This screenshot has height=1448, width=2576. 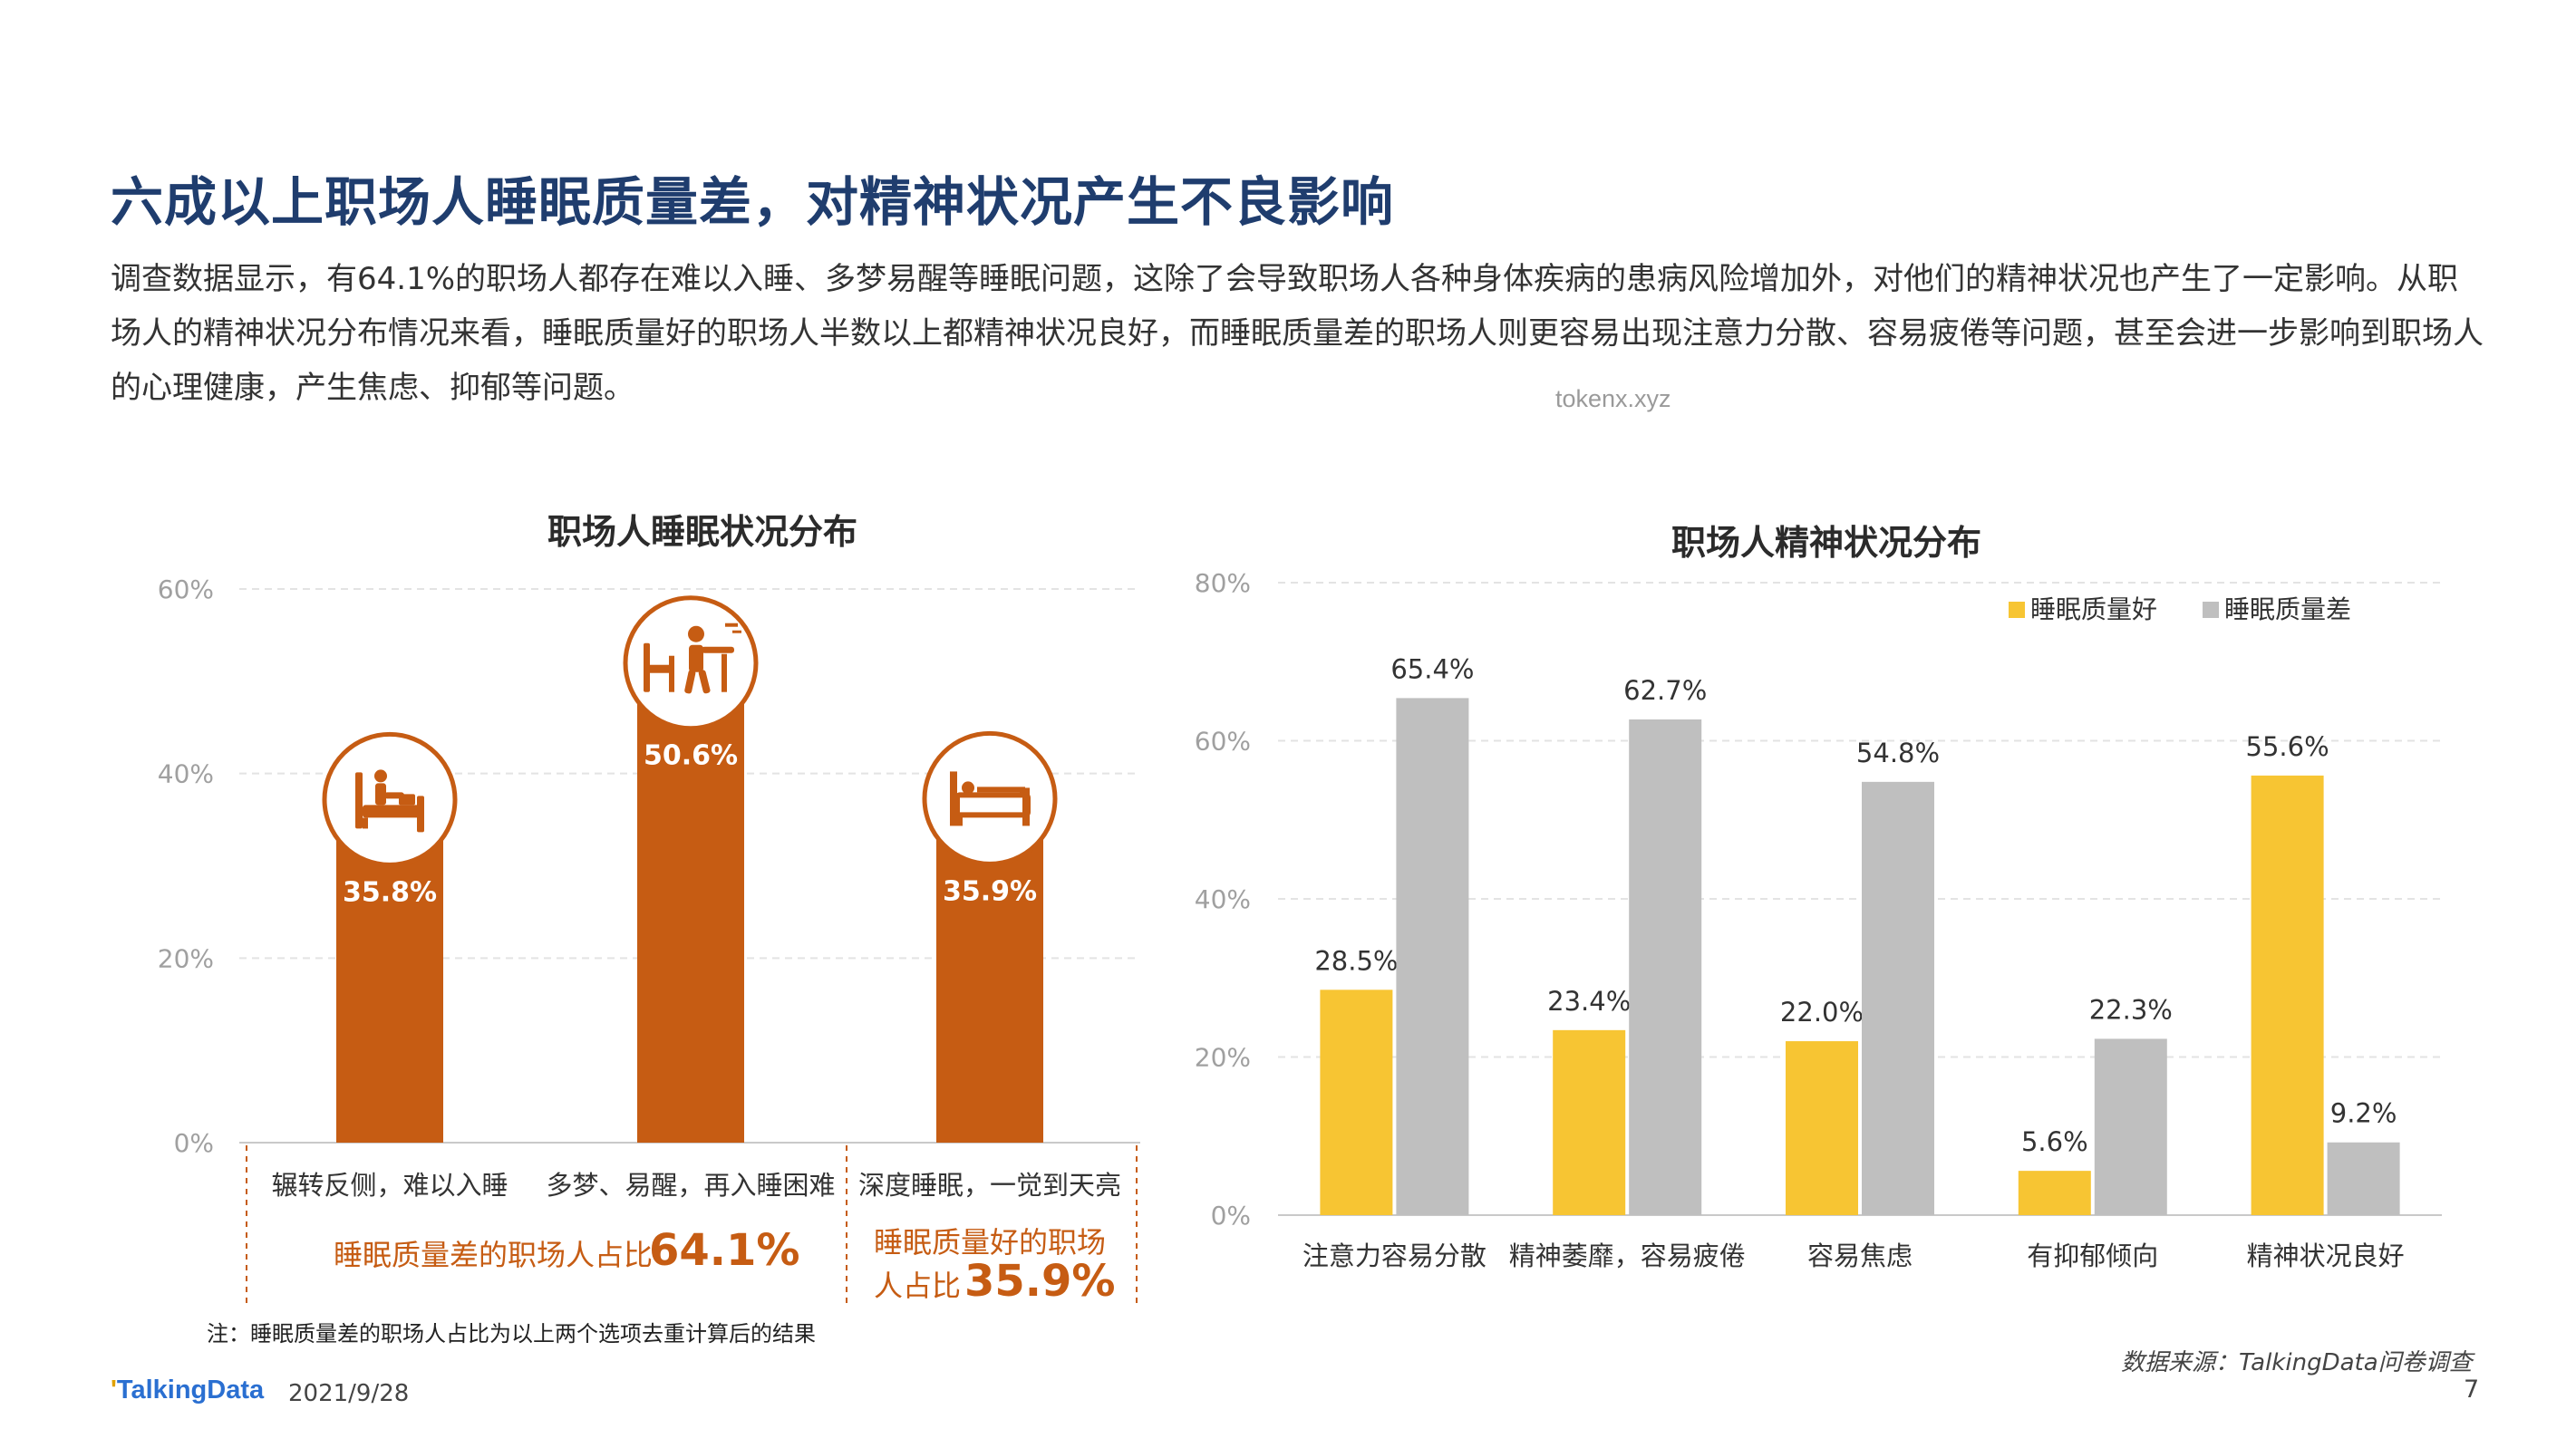 What do you see at coordinates (990, 1242) in the screenshot?
I see `good-sleep-share-label-line1: 睡眠质量好的职场` at bounding box center [990, 1242].